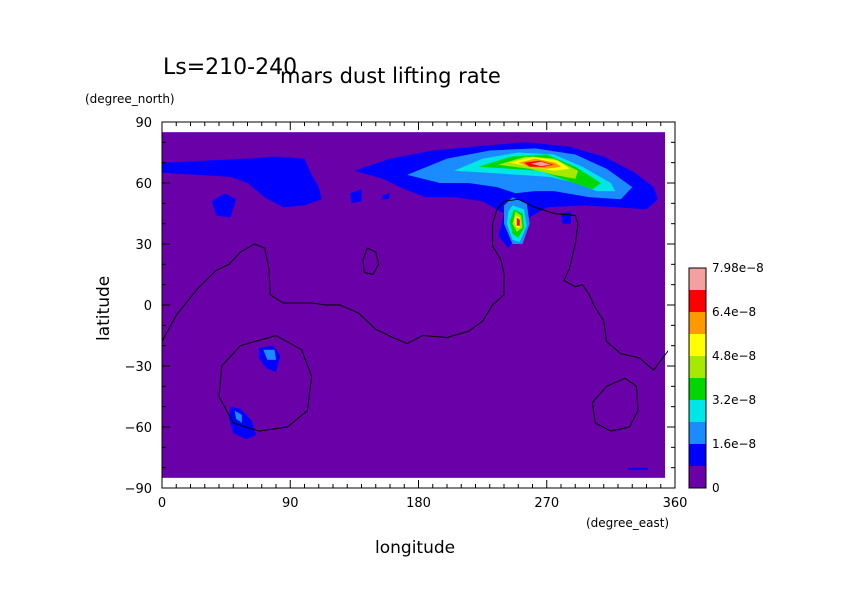 This screenshot has height=595, width=842. Describe the element at coordinates (143, 184) in the screenshot. I see `y-tick-label: 60` at that location.